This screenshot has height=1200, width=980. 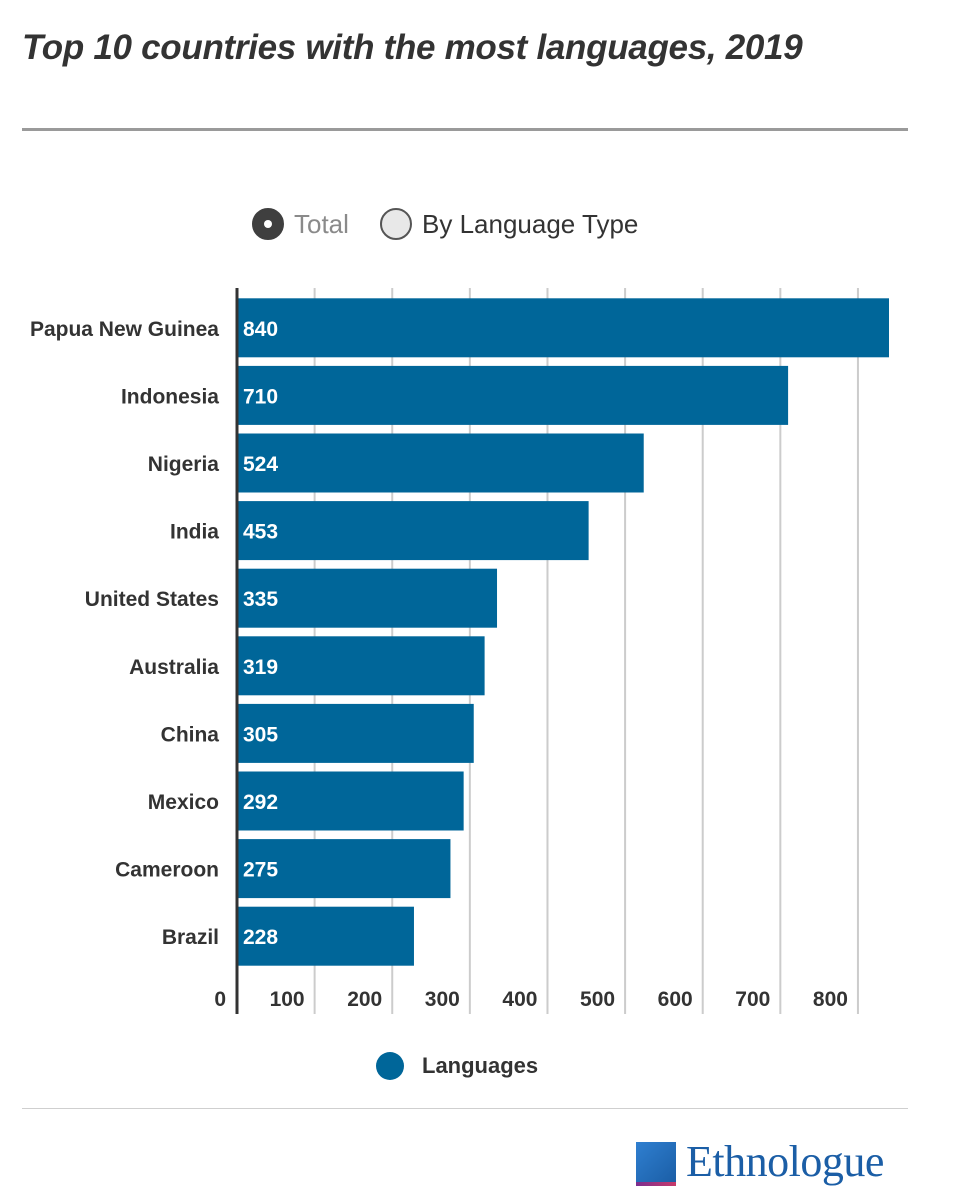 I want to click on tick-label: 700, so click(x=752, y=999).